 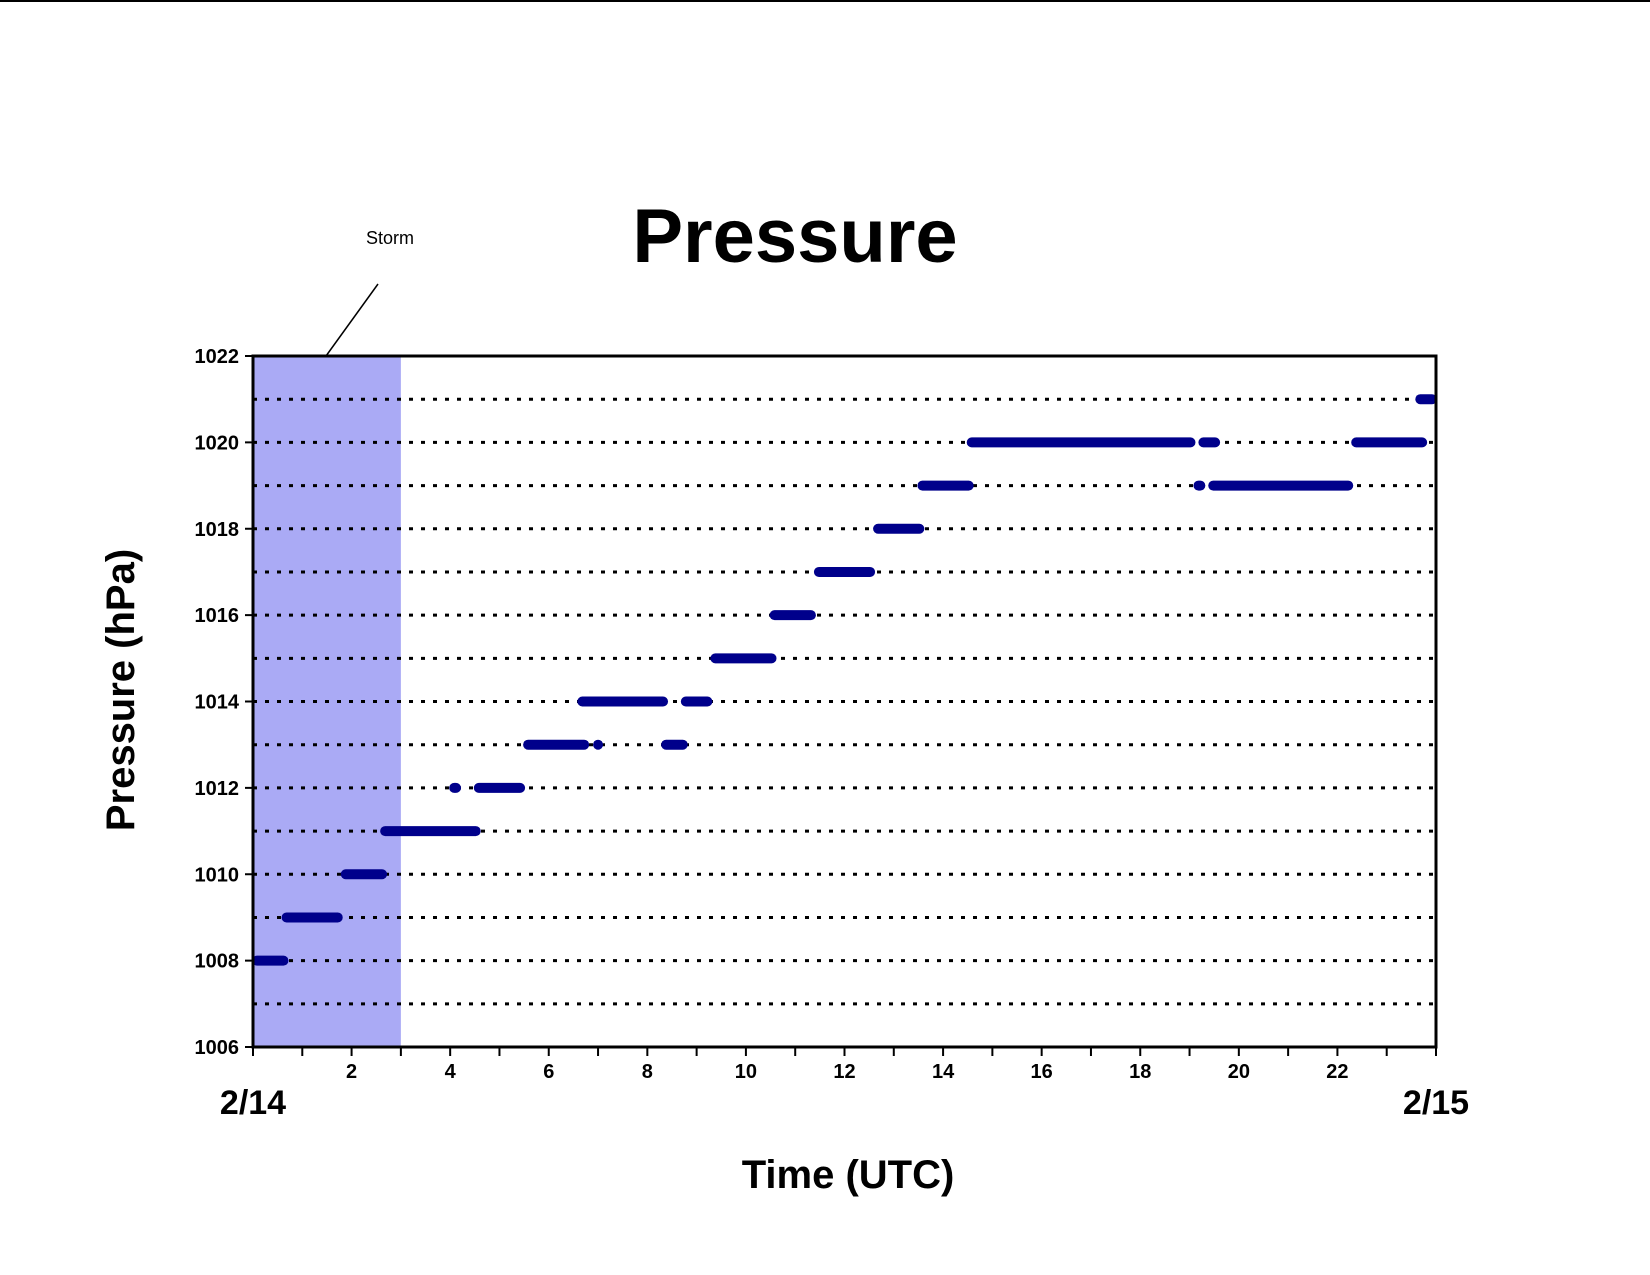 What do you see at coordinates (1436, 1103) in the screenshot?
I see `end-date-label: 2/15` at bounding box center [1436, 1103].